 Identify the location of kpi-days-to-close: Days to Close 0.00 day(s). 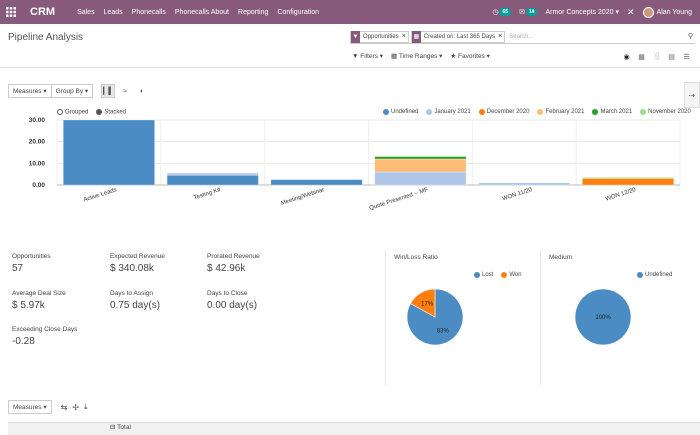
(232, 300).